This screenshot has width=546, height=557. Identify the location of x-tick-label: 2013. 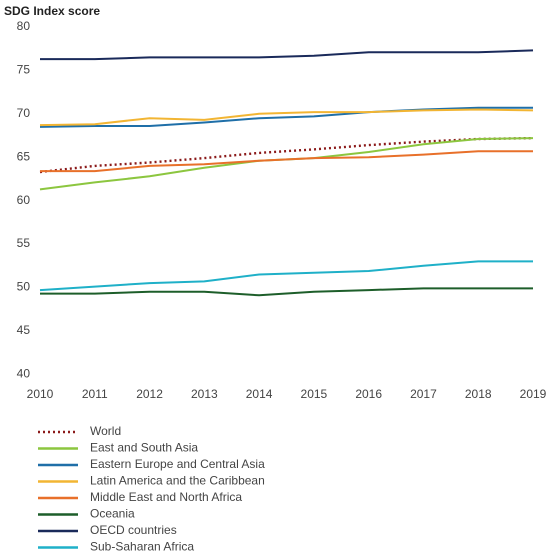
(204, 394).